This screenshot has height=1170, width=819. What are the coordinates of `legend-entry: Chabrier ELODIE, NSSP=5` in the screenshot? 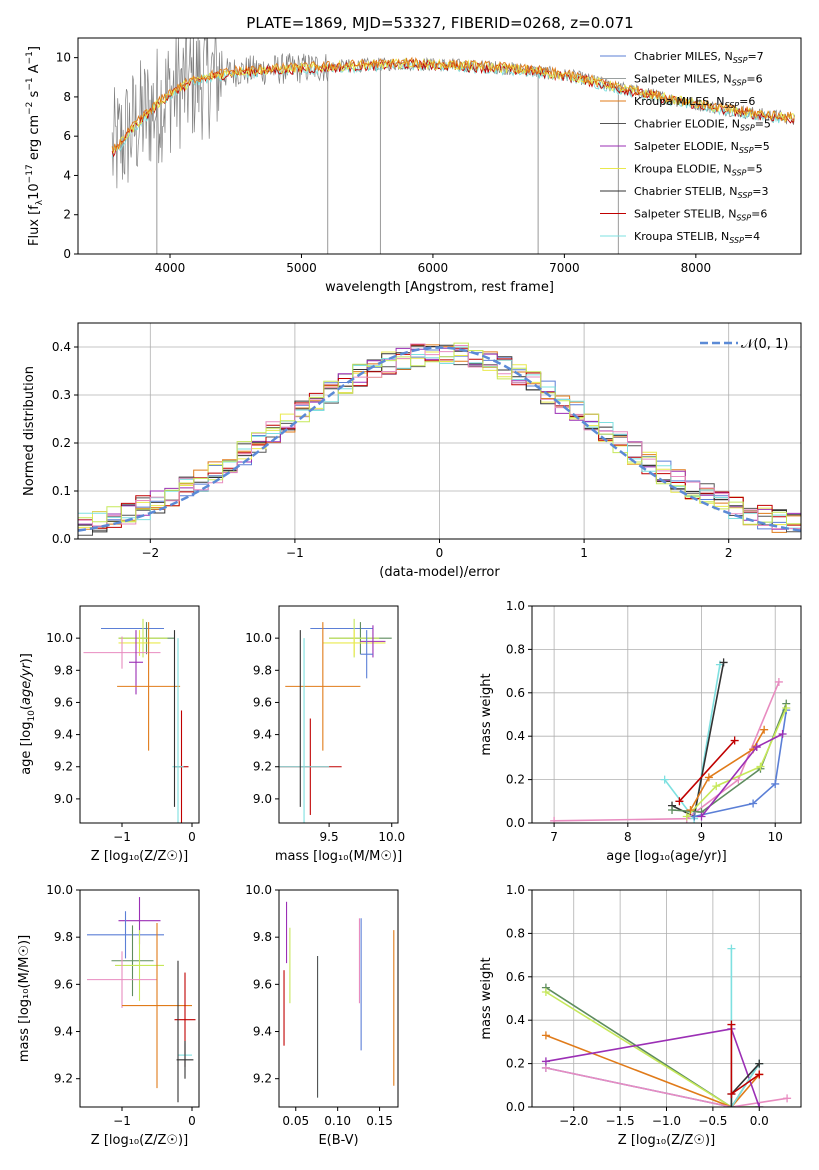 It's located at (702, 125).